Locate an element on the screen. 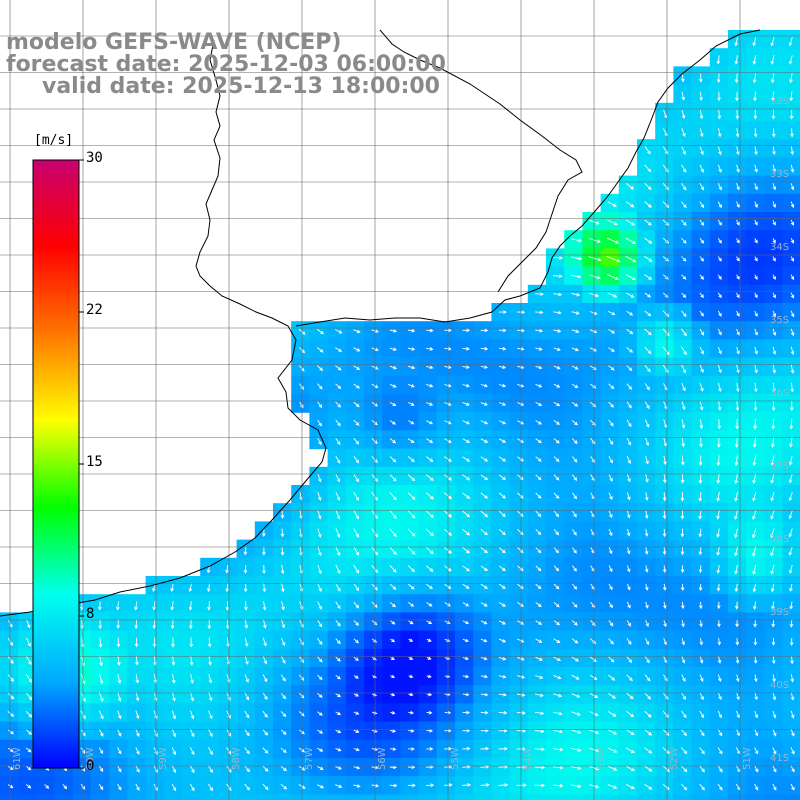 Image resolution: width=800 pixels, height=800 pixels. lon-label: 56W is located at coordinates (382, 758).